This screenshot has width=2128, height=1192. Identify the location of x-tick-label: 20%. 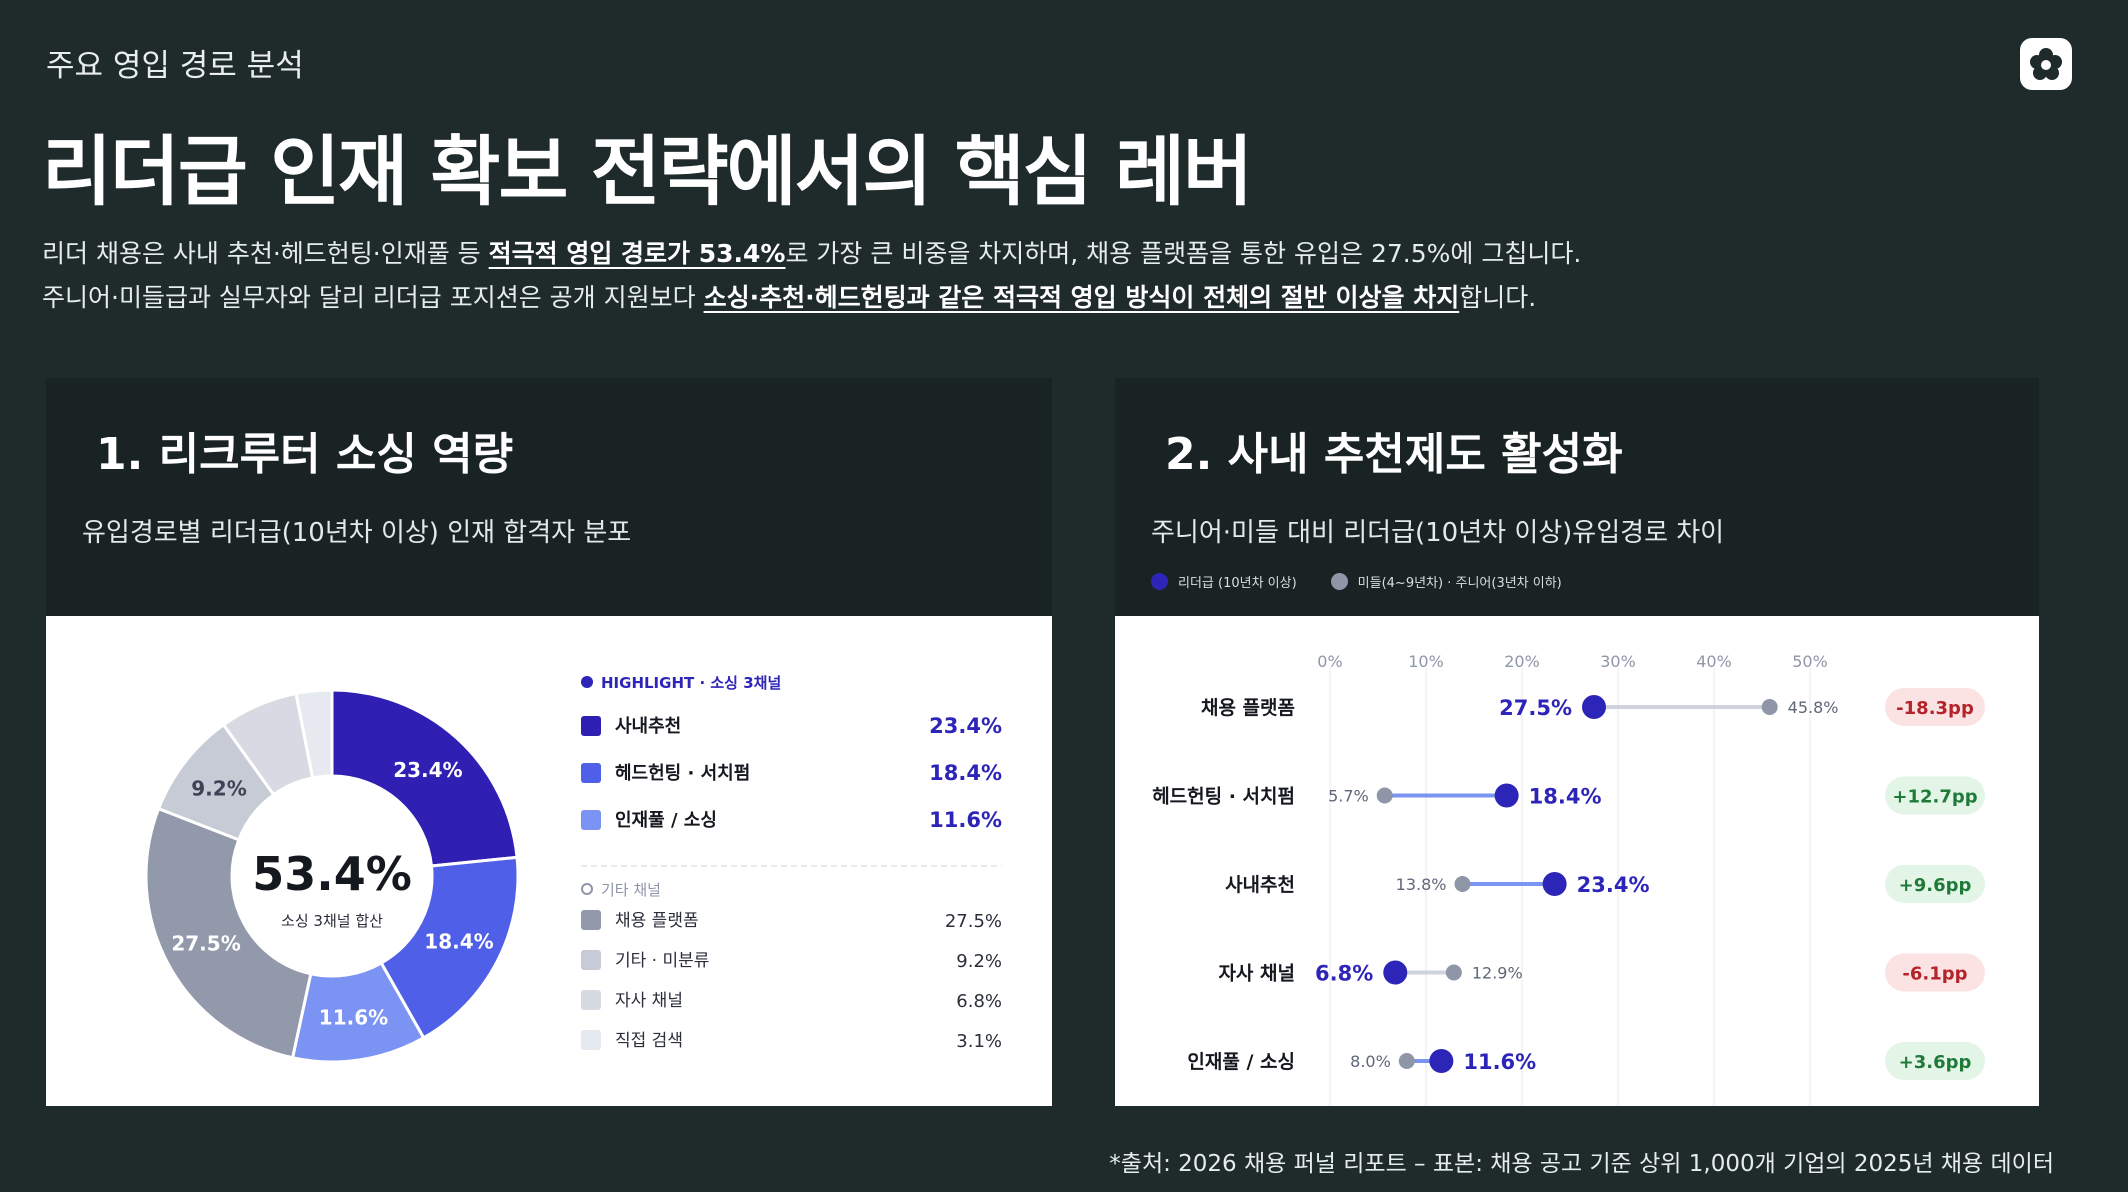
(1522, 661).